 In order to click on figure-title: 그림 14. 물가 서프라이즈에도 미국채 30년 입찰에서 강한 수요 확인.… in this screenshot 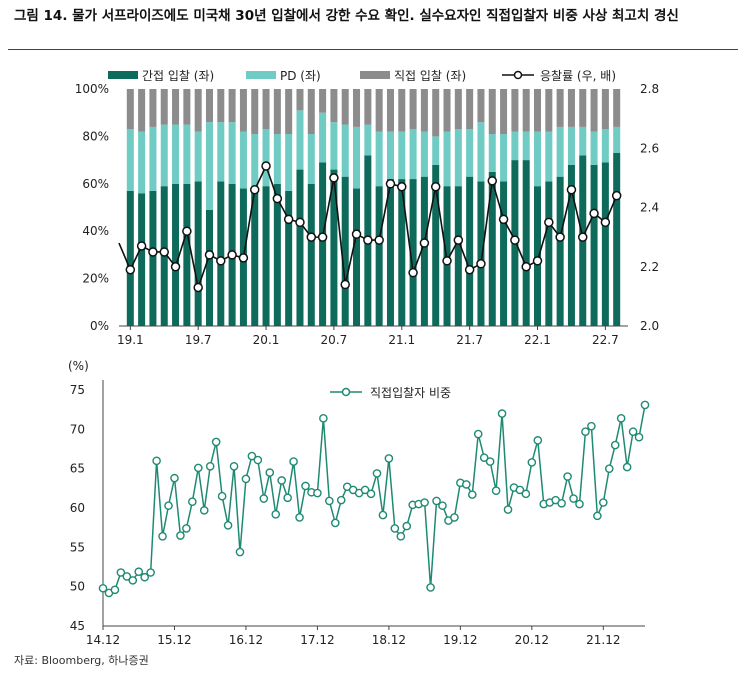, I will do `click(346, 16)`.